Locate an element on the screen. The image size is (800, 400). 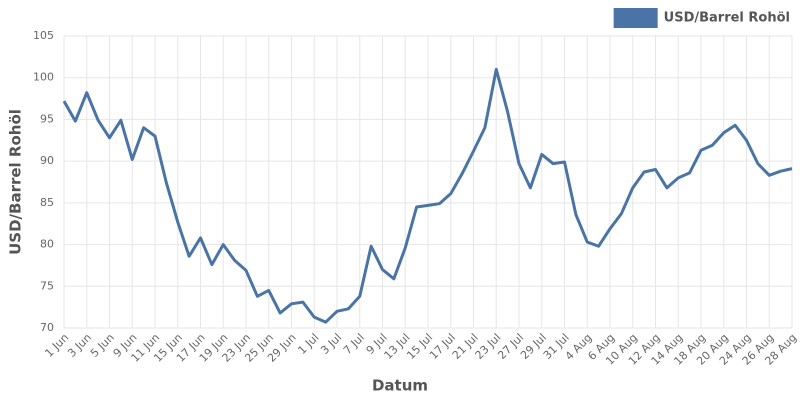
y-tick-label: 105 is located at coordinates (43, 35).